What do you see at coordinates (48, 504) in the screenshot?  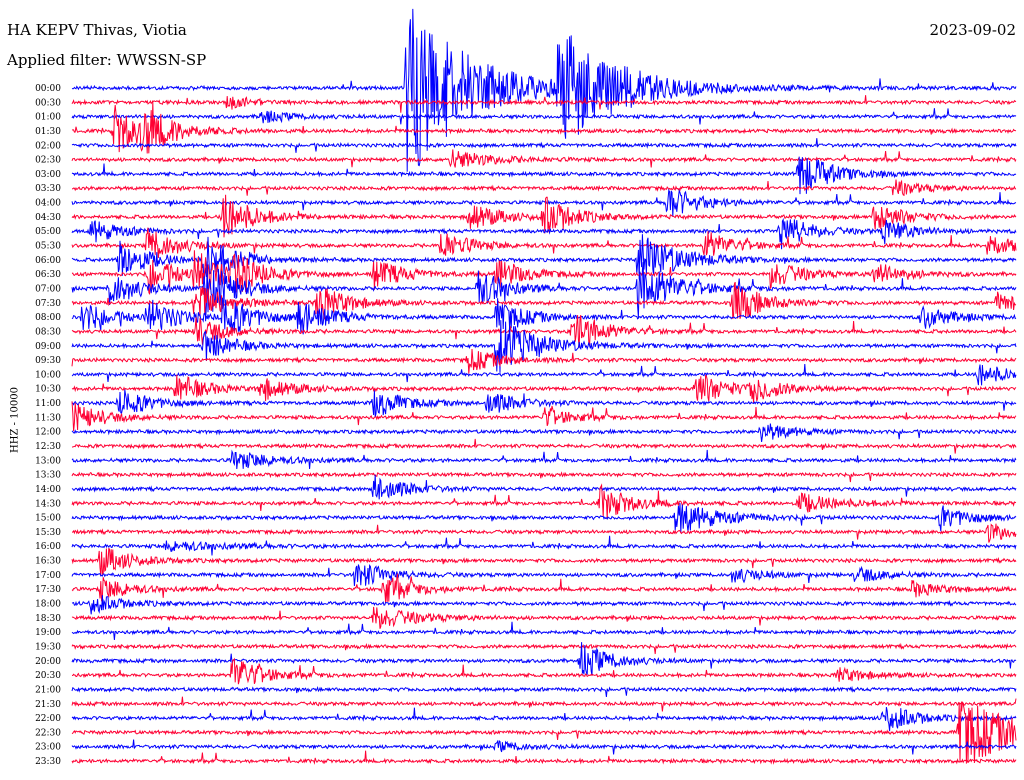 I see `time-label: 14:30` at bounding box center [48, 504].